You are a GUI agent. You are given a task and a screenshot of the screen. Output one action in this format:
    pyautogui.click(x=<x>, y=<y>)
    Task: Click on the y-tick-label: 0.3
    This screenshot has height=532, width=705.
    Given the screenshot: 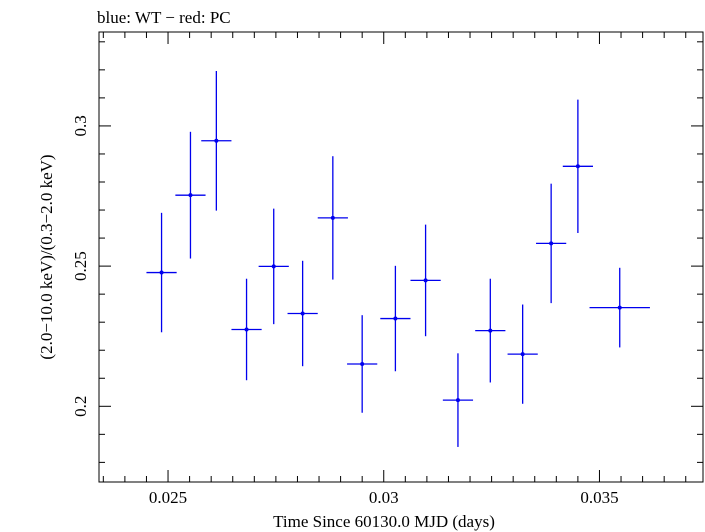 What is the action you would take?
    pyautogui.click(x=80, y=125)
    